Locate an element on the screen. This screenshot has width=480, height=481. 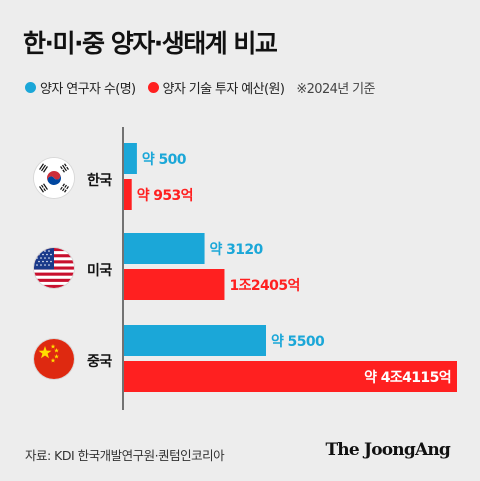
bar-researchers-korea is located at coordinates (130, 158).